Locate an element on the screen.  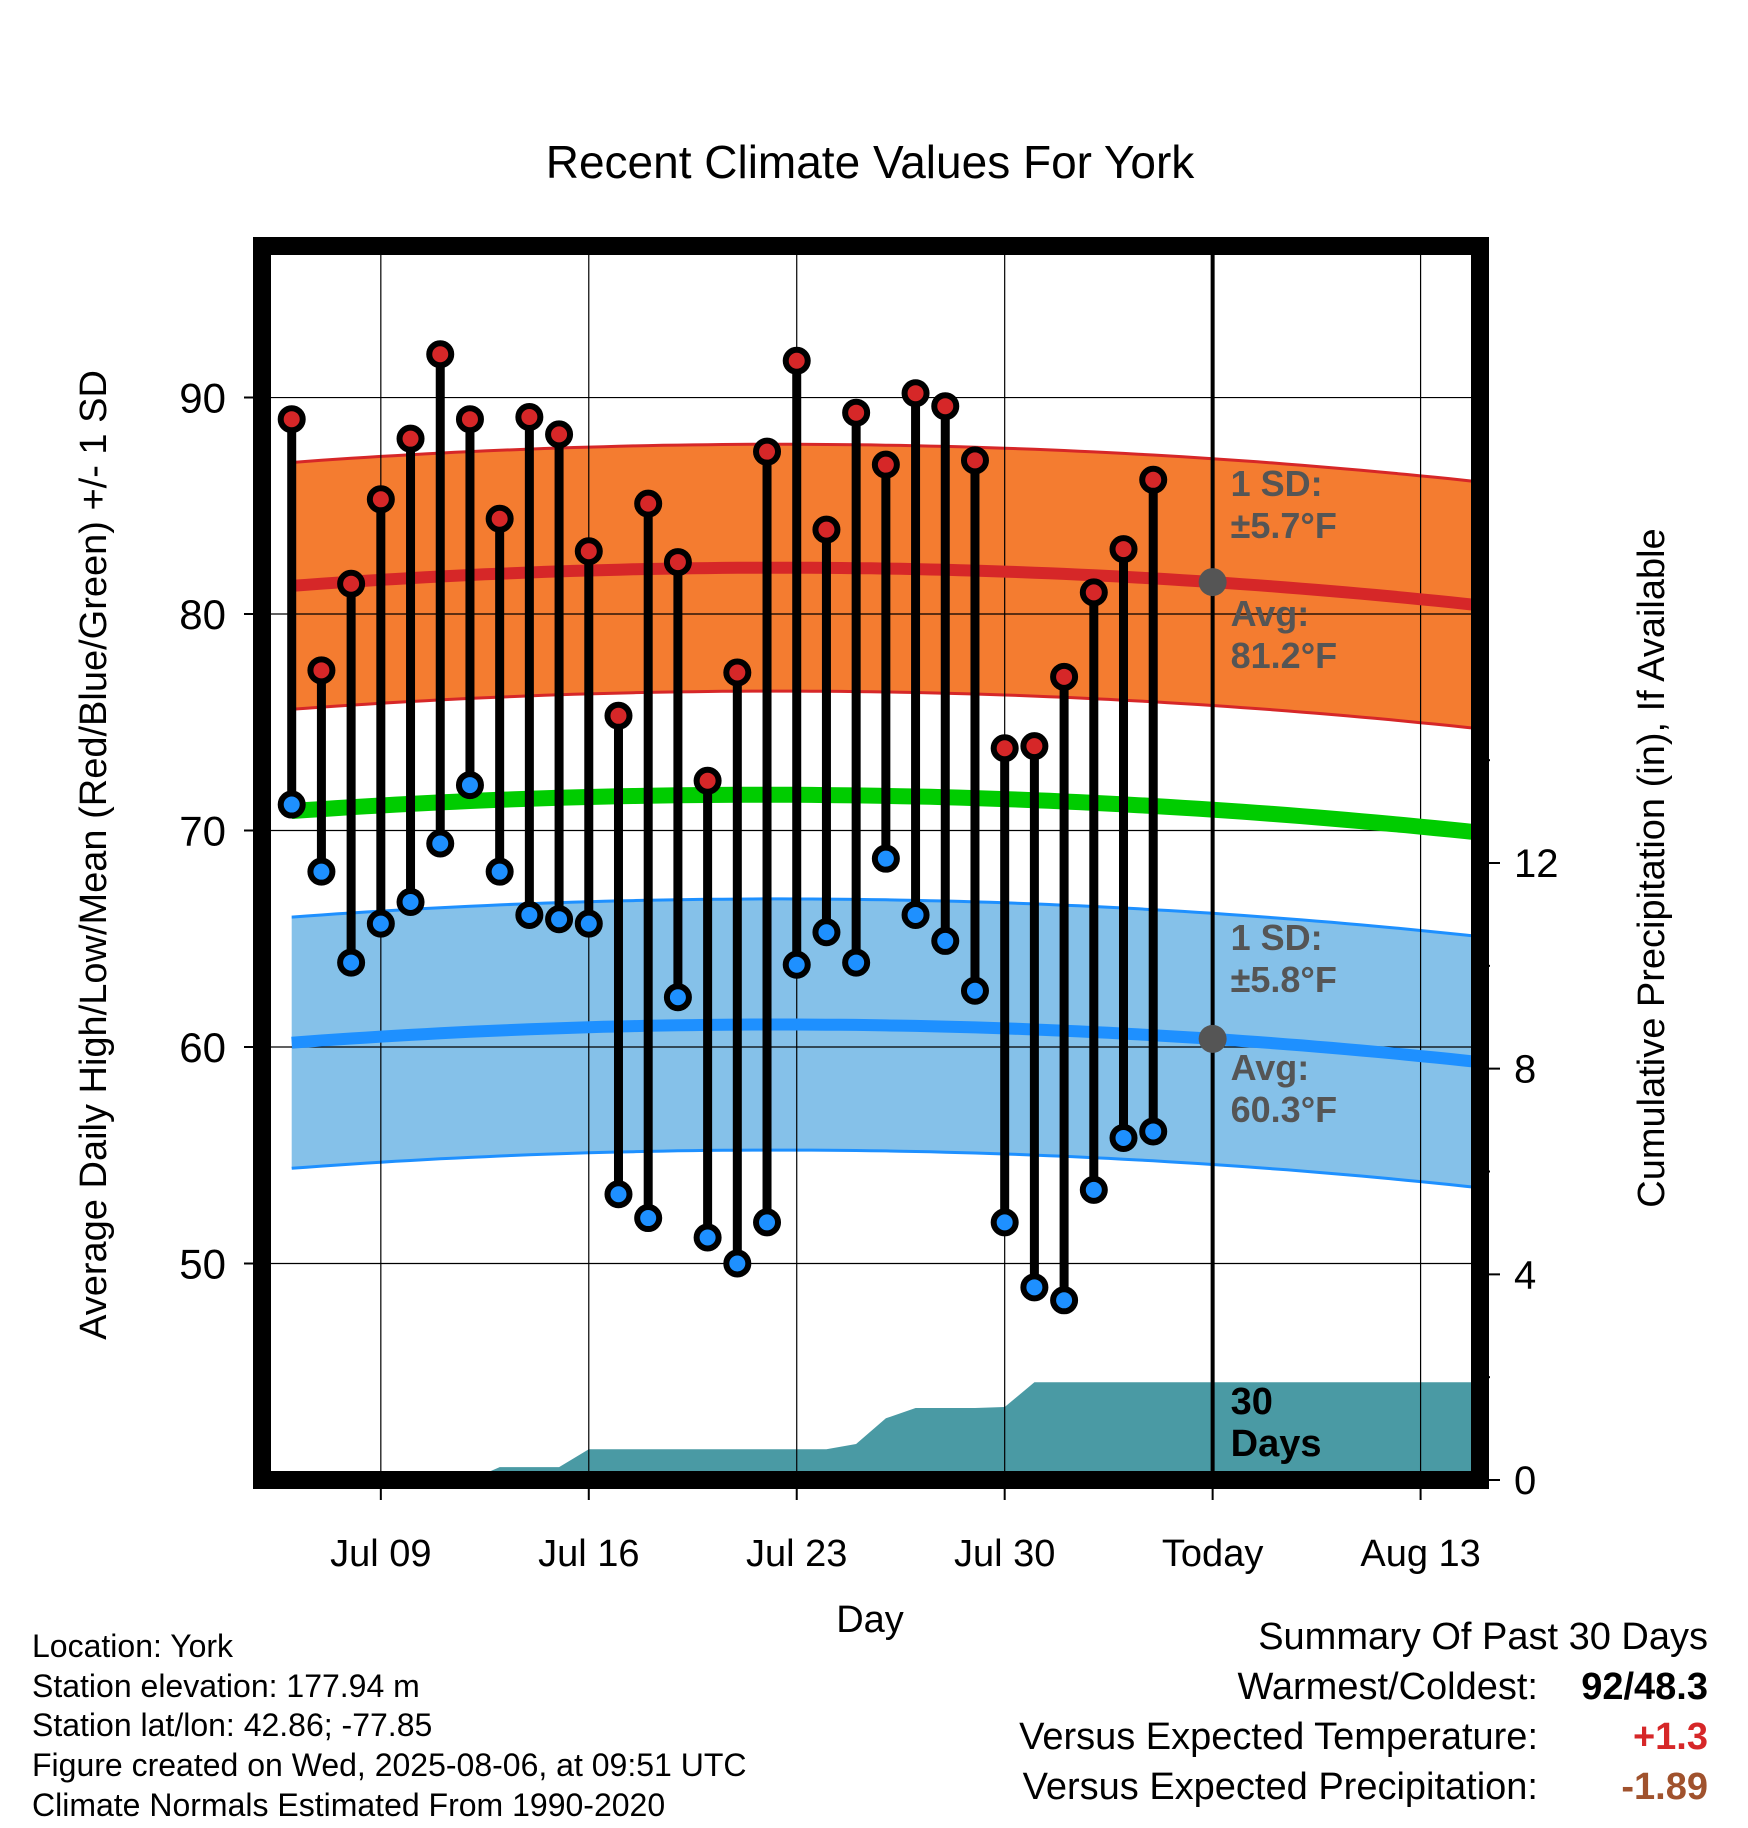
x-axis-label: Day is located at coordinates (870, 1620).